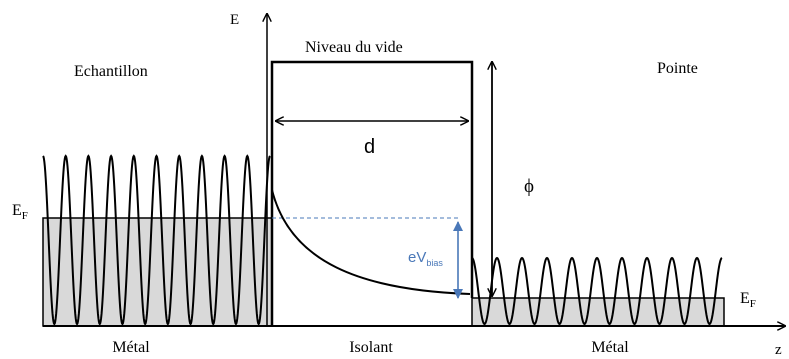 The image size is (789, 359). Describe the element at coordinates (371, 347) in the screenshot. I see `insulator-label: Isolant` at that location.